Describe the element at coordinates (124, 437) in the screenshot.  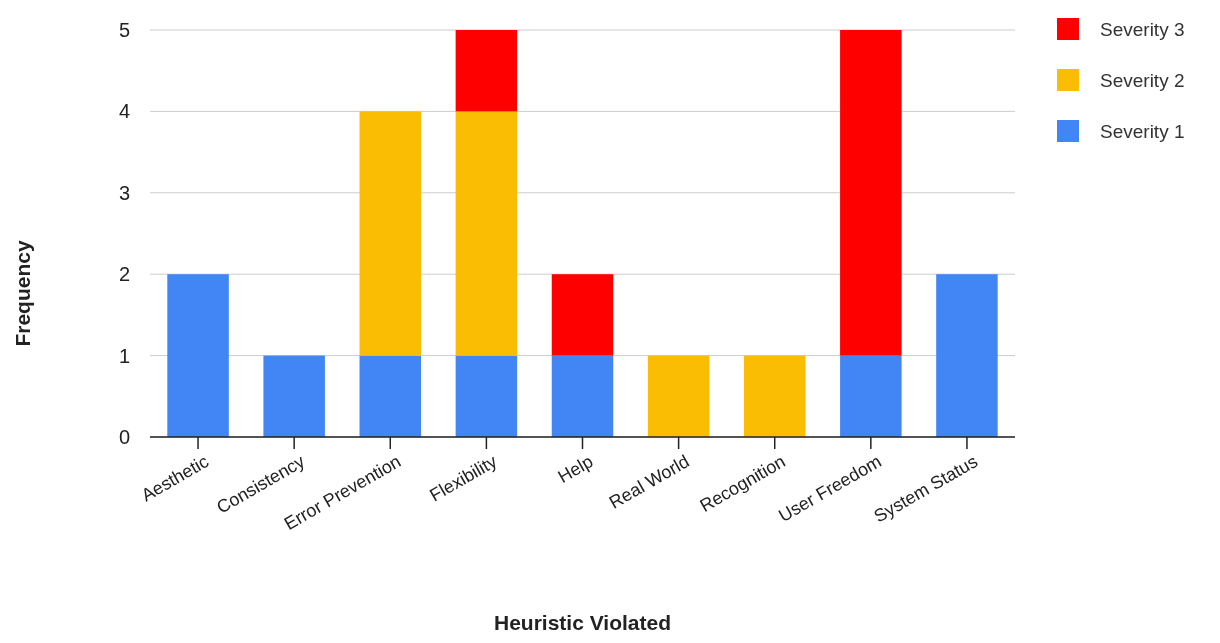
I see `y-tick-label: 0` at that location.